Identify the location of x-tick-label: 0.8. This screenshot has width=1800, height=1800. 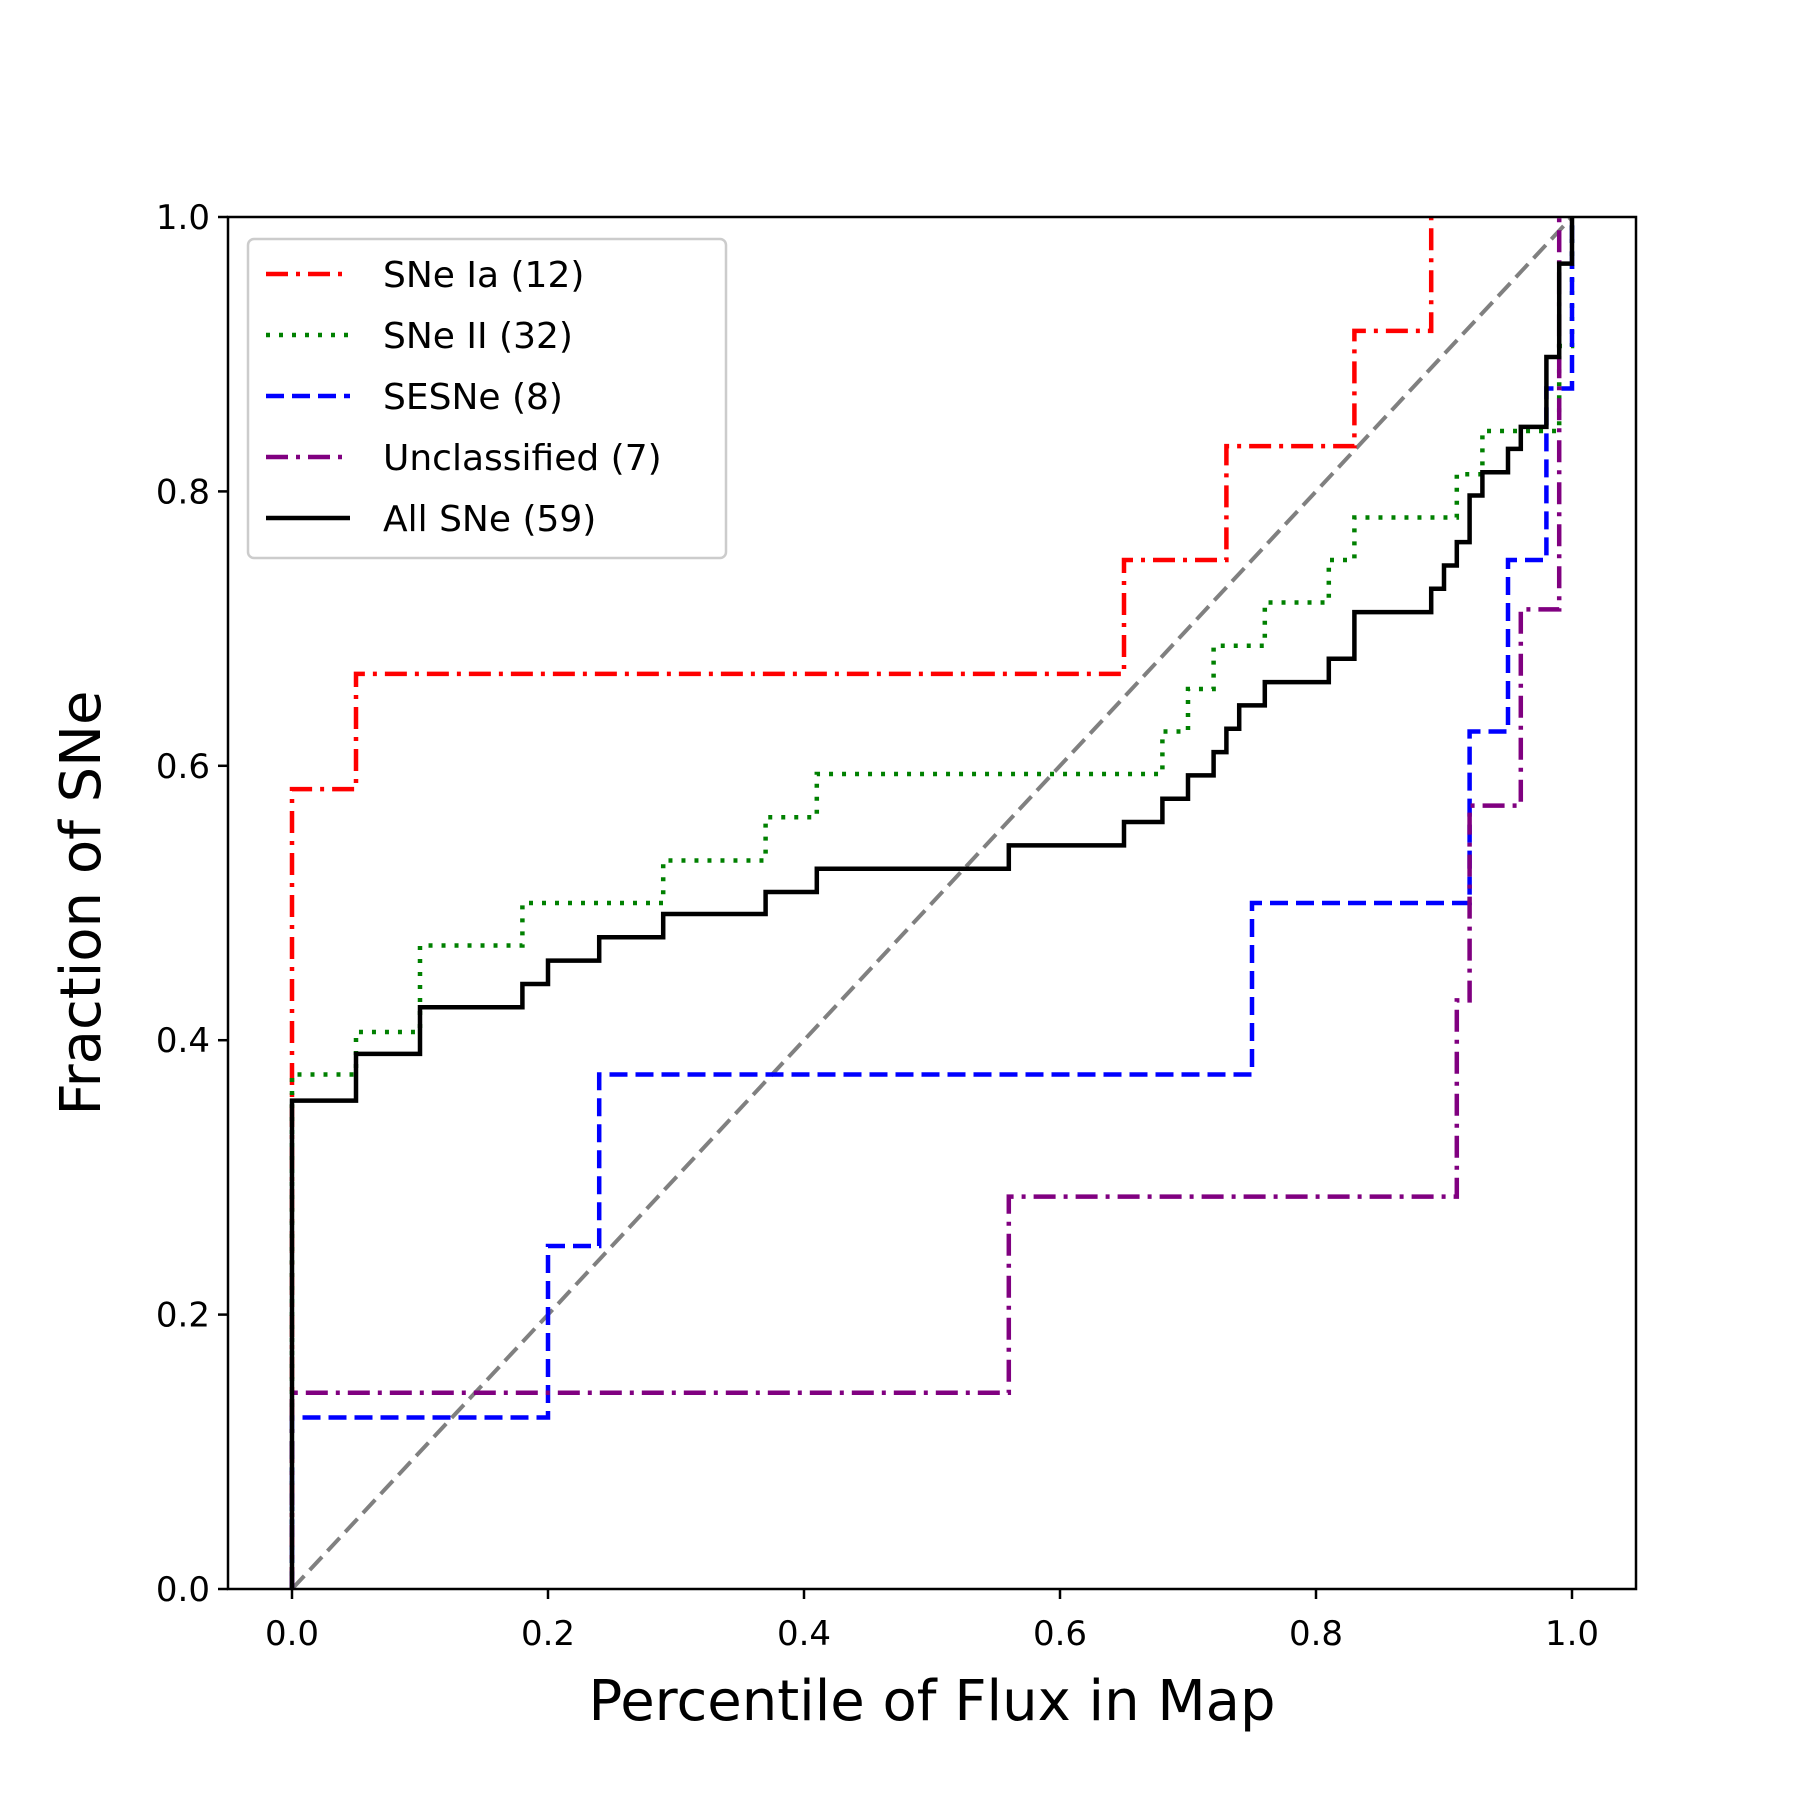
(1316, 1634).